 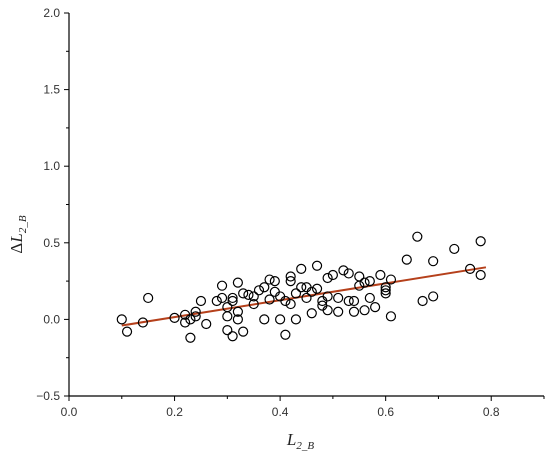 What do you see at coordinates (51, 243) in the screenshot?
I see `y-tick-label: 0.5` at bounding box center [51, 243].